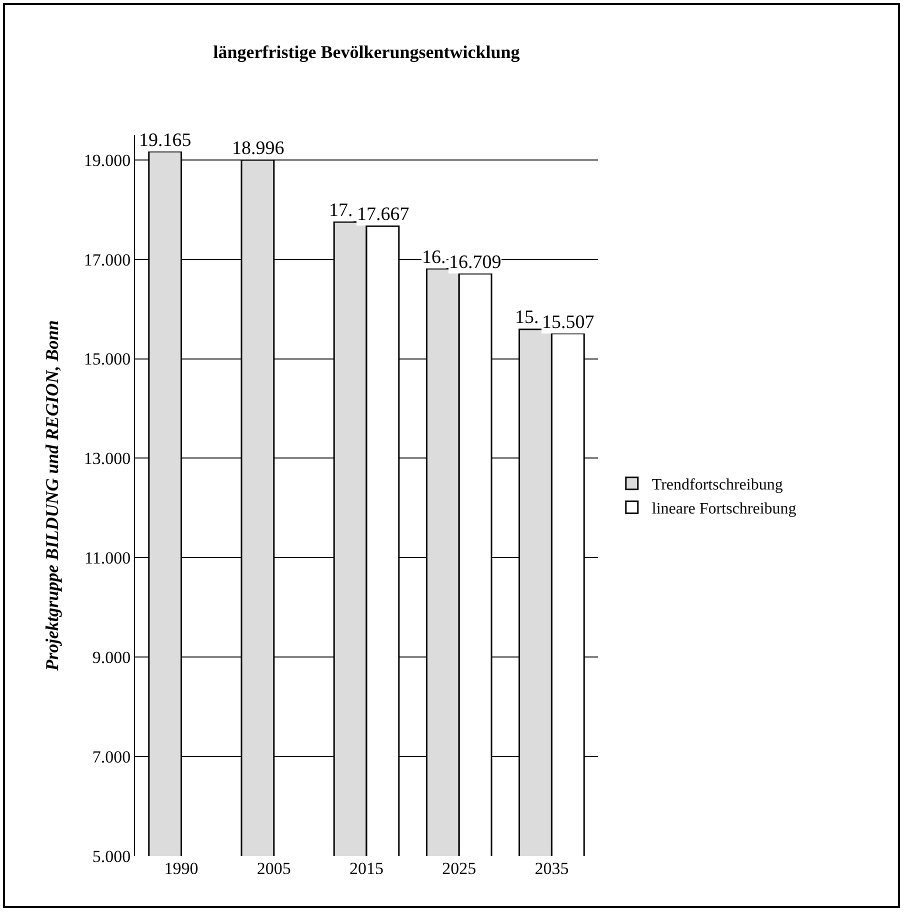 The image size is (907, 915). I want to click on data-label: 19.165, so click(165, 140).